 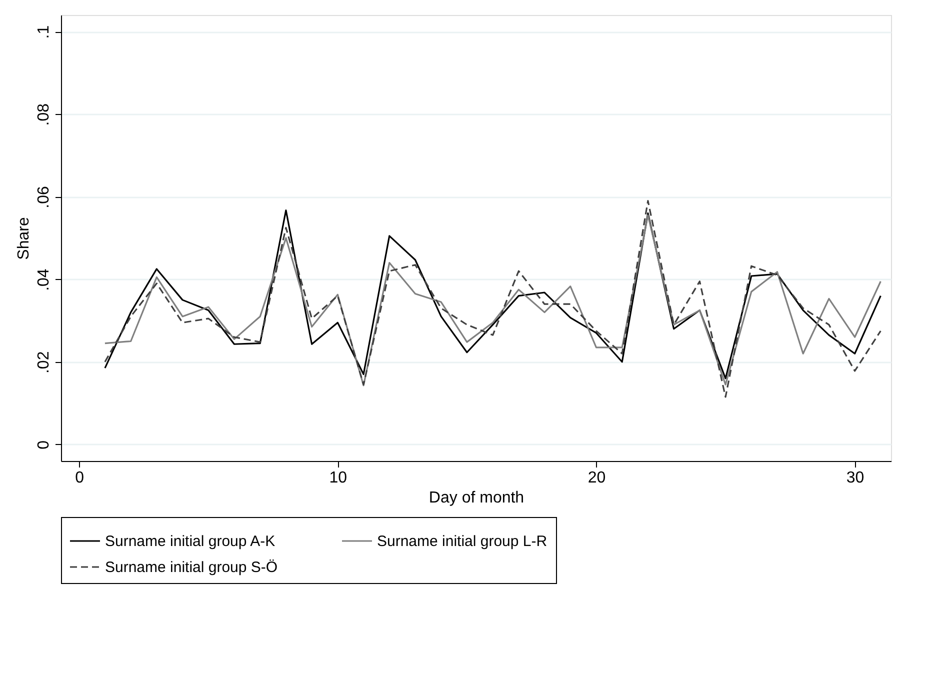 I want to click on x-tick-label: 10, so click(x=338, y=478).